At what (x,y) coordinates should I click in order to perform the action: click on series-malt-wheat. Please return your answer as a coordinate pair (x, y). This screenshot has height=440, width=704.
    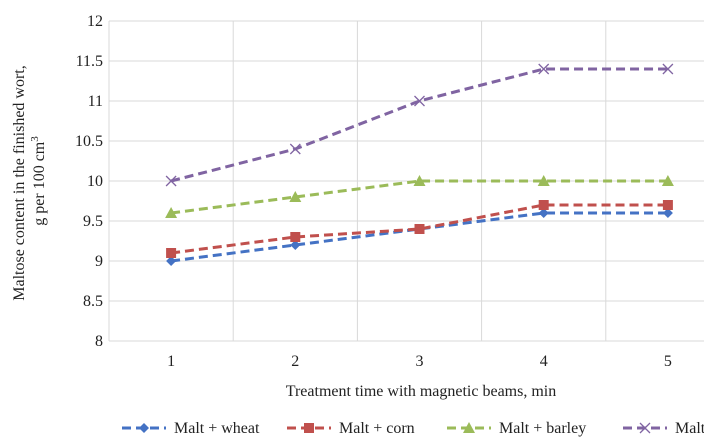
    Looking at the image, I should click on (419, 237).